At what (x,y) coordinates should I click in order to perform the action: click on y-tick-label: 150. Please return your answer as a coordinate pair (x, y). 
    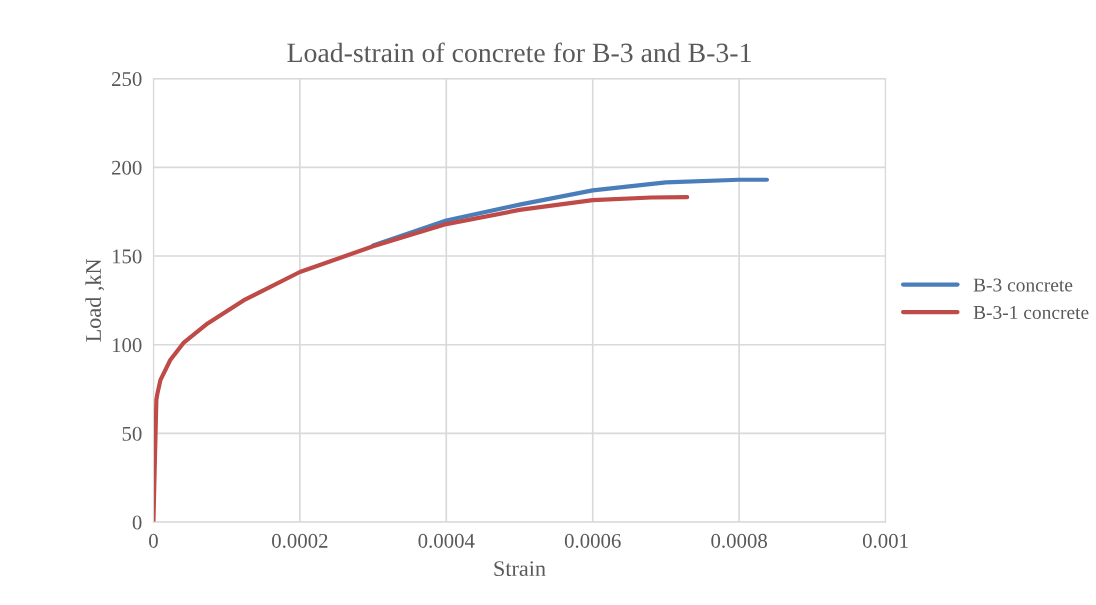
    Looking at the image, I should click on (127, 256).